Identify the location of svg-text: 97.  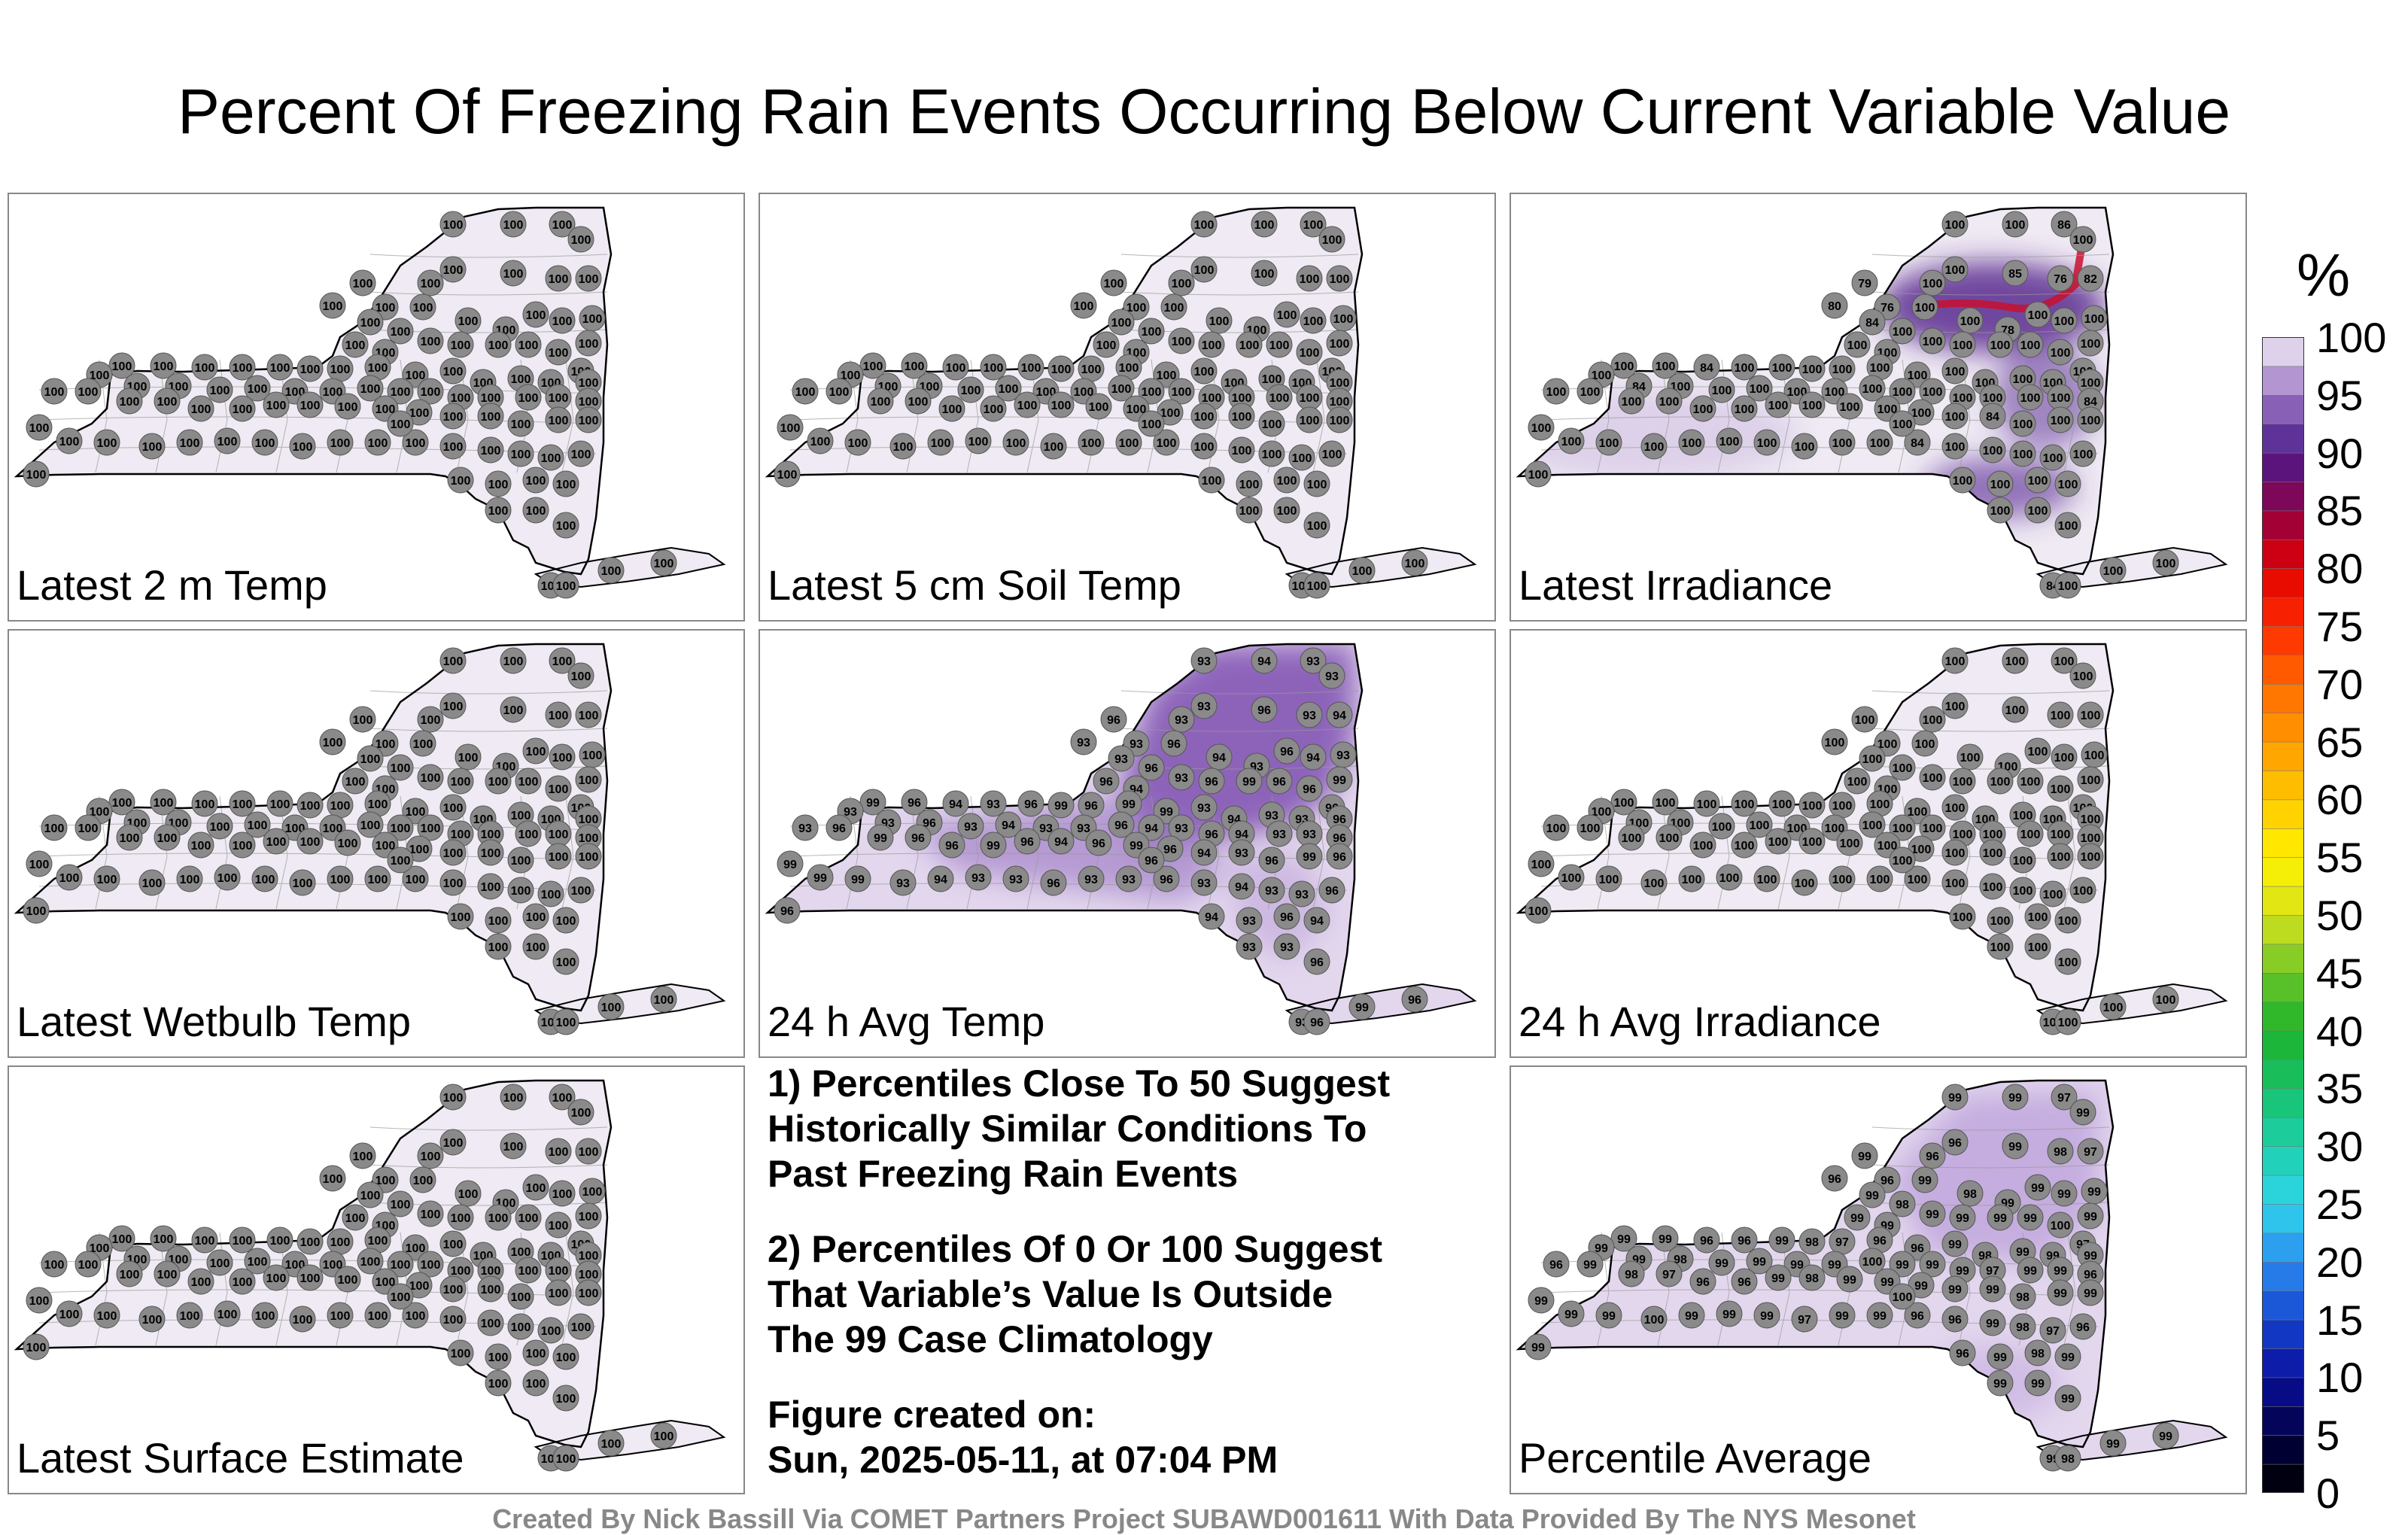
(1804, 1320).